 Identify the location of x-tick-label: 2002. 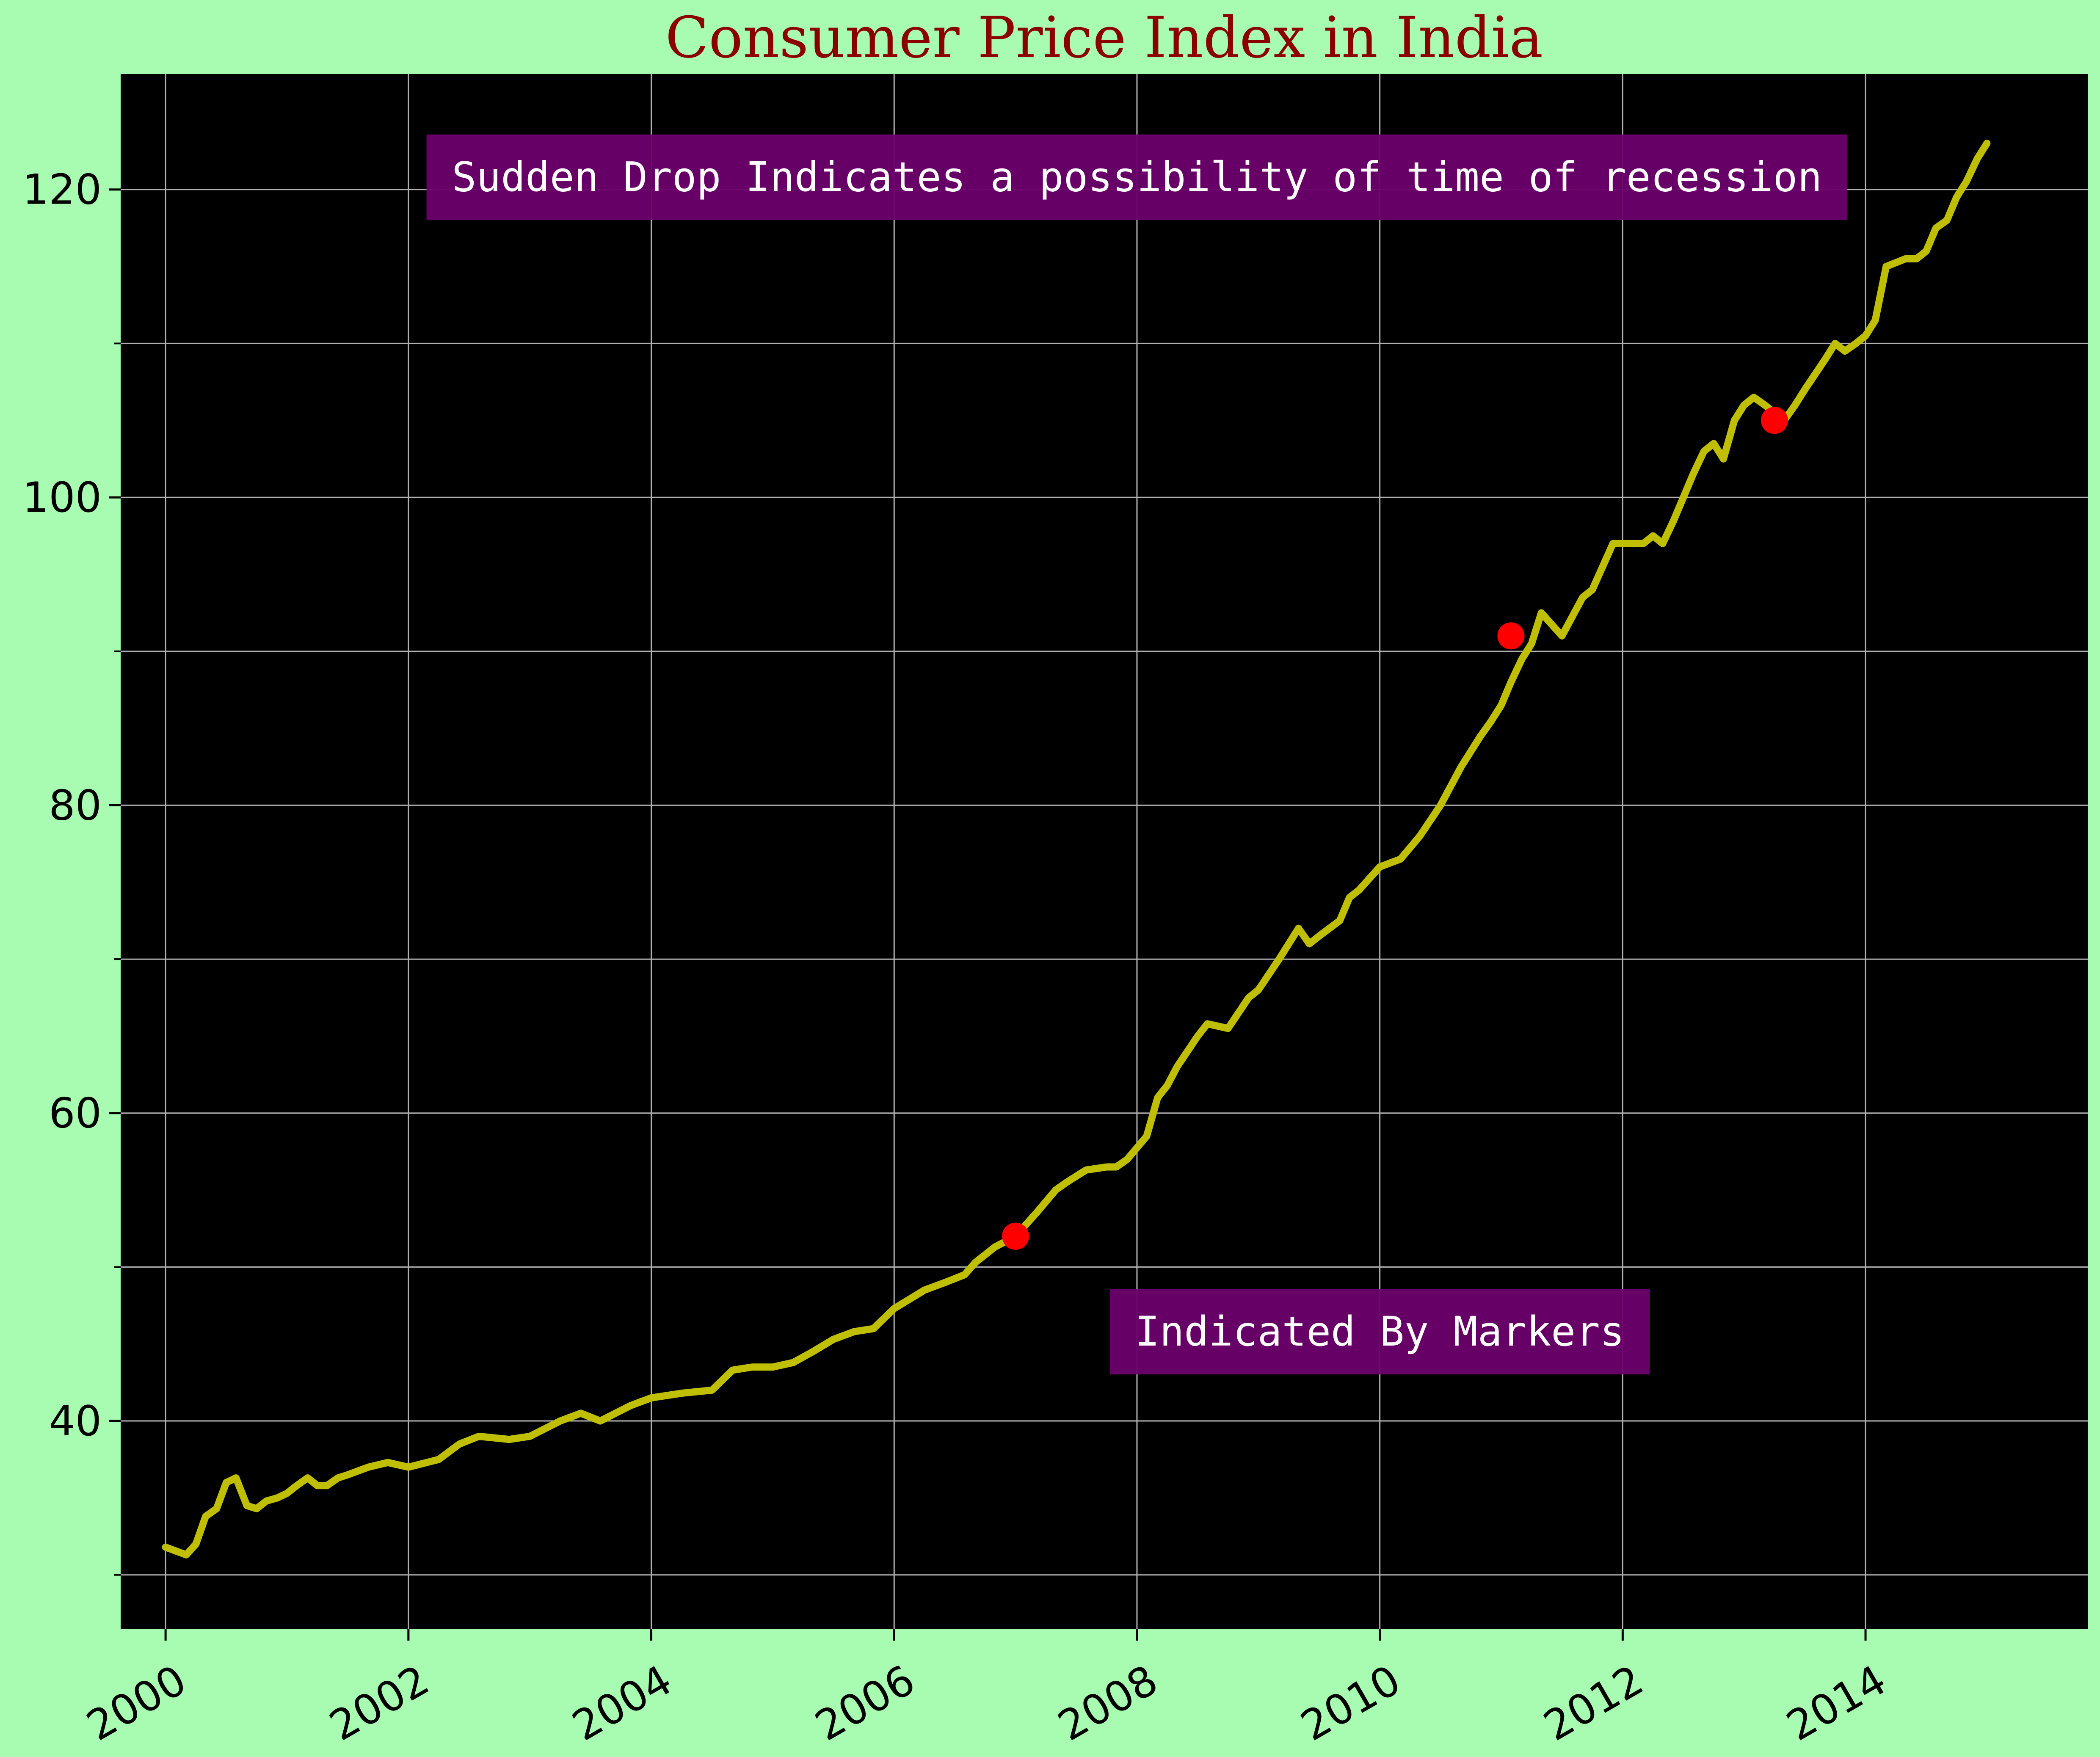
(379, 1703).